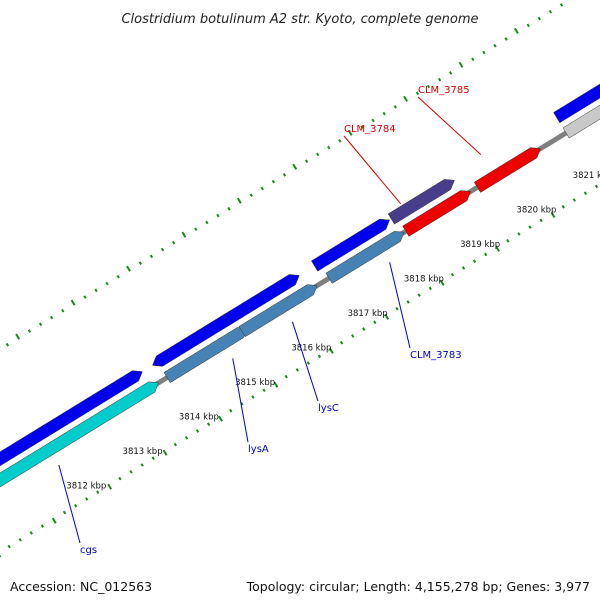  Describe the element at coordinates (86, 487) in the screenshot. I see `kbp-label: 3812 kbp` at that location.